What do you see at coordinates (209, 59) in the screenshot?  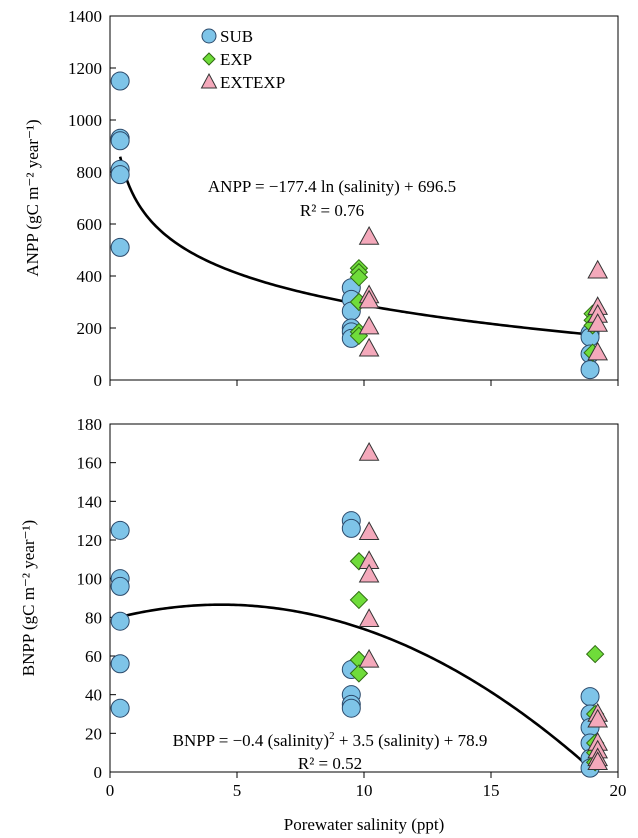 I see `legend-exp-marker` at bounding box center [209, 59].